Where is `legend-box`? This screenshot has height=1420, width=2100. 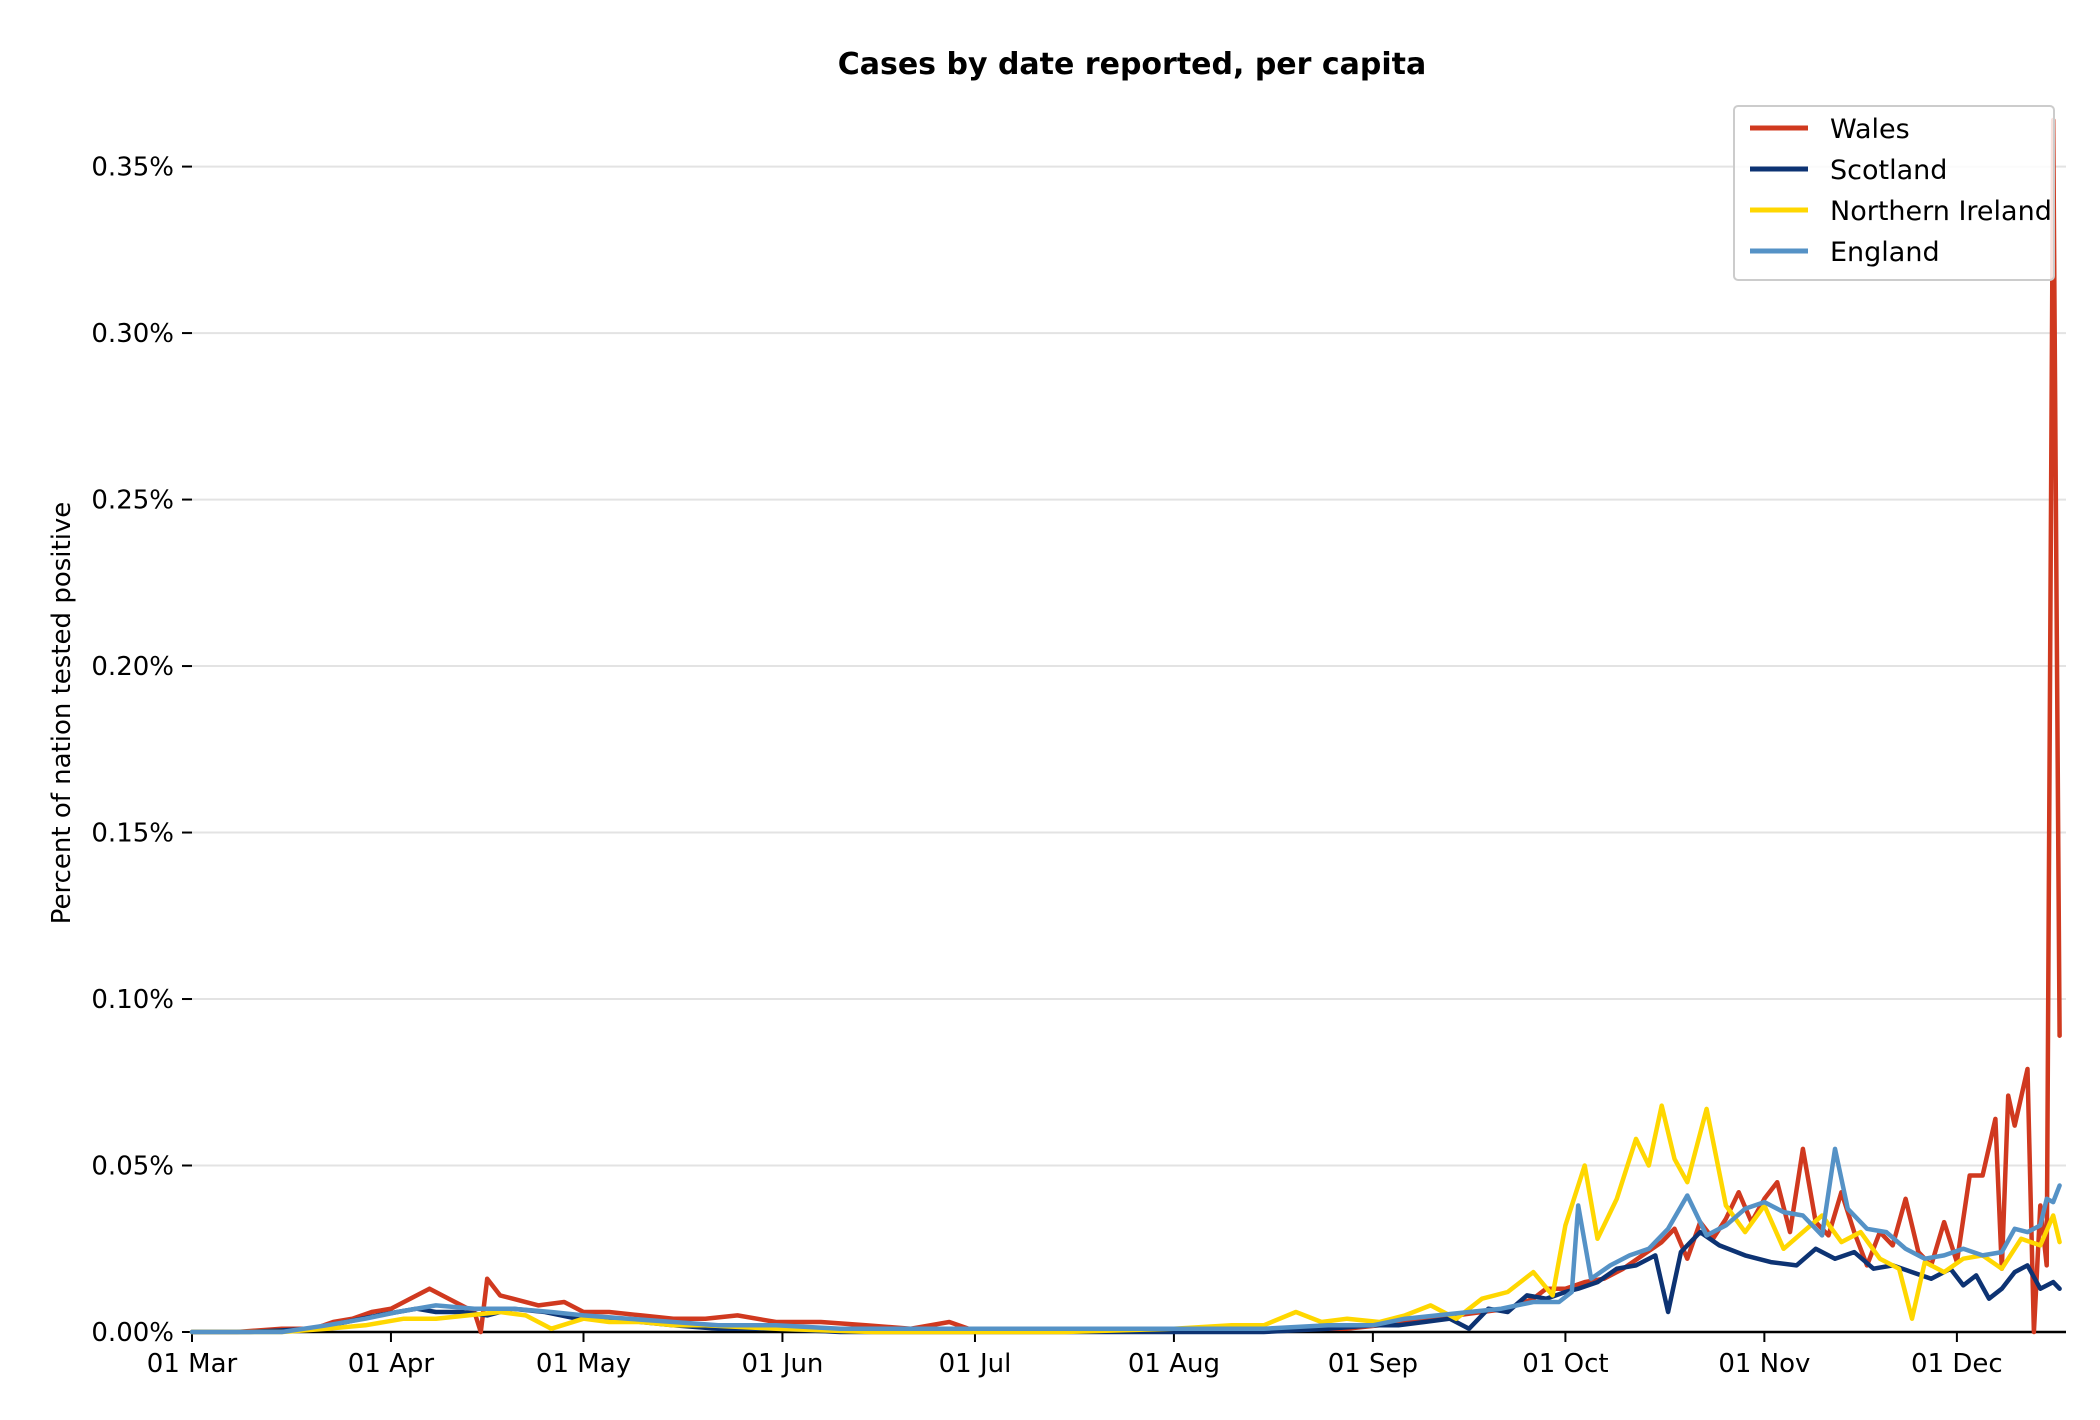 legend-box is located at coordinates (1894, 193).